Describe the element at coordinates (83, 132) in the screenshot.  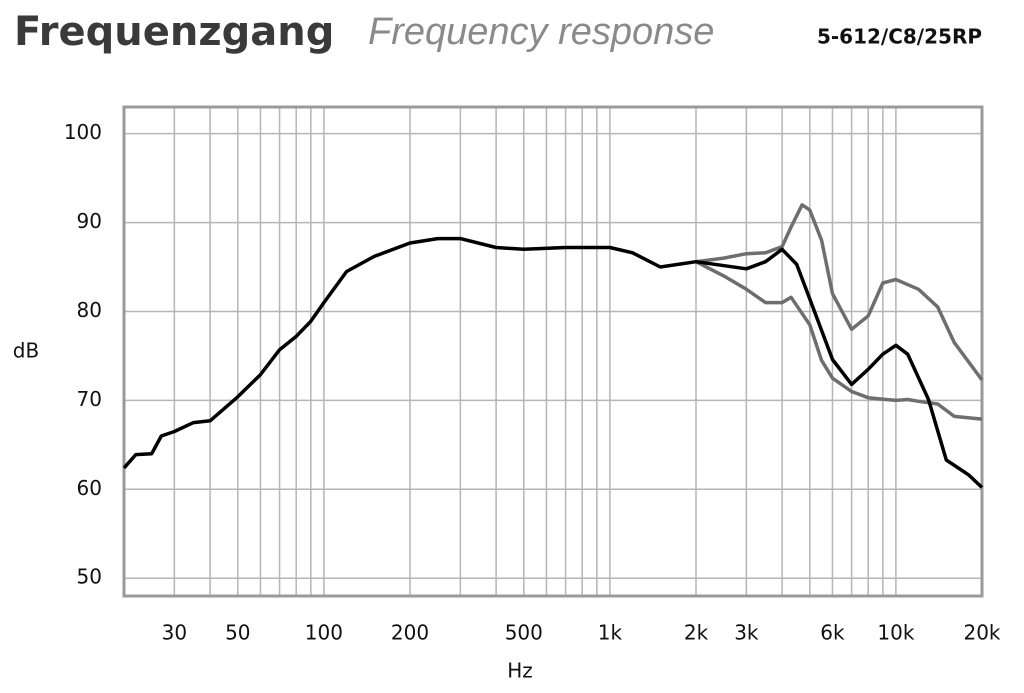
I see `y-tick-label: 100` at that location.